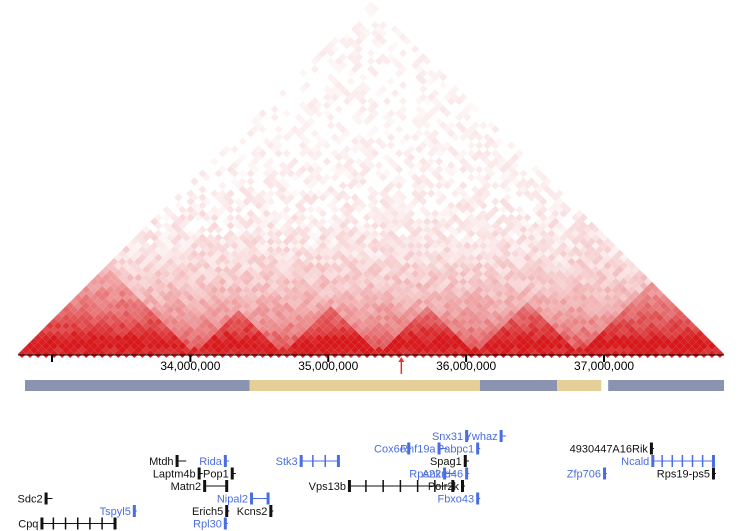 The image size is (745, 531). What do you see at coordinates (214, 461) in the screenshot?
I see `gene-rida: Rida` at bounding box center [214, 461].